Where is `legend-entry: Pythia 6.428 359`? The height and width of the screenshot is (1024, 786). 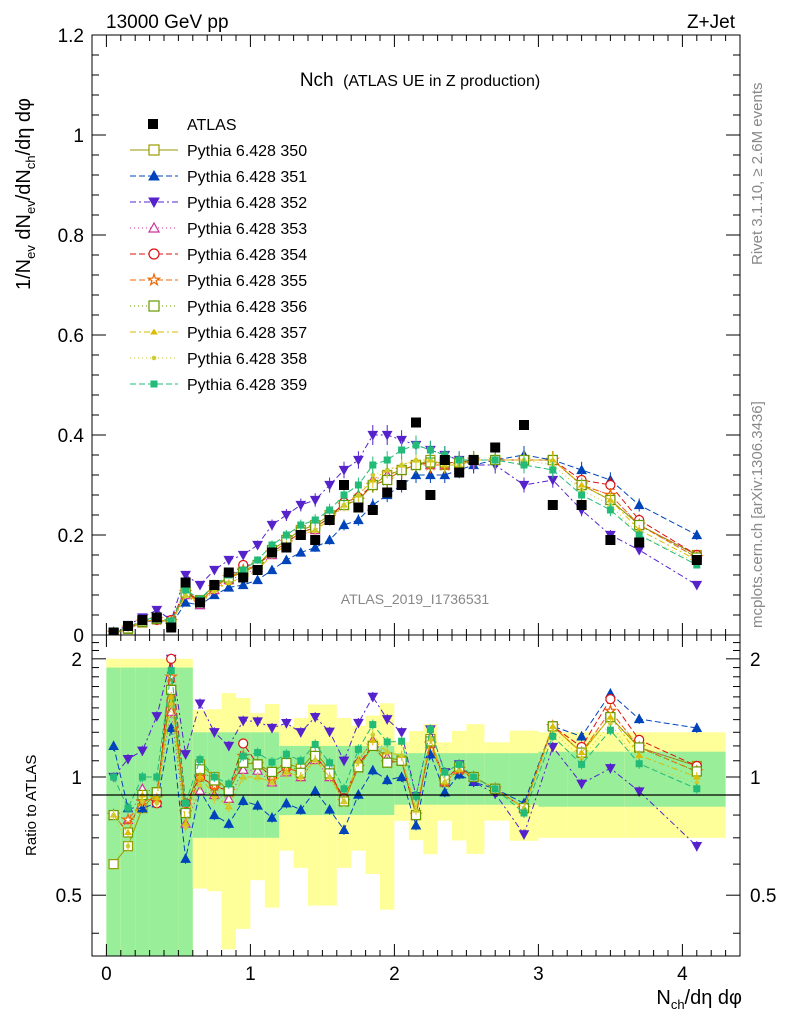
legend-entry: Pythia 6.428 359 is located at coordinates (218, 385).